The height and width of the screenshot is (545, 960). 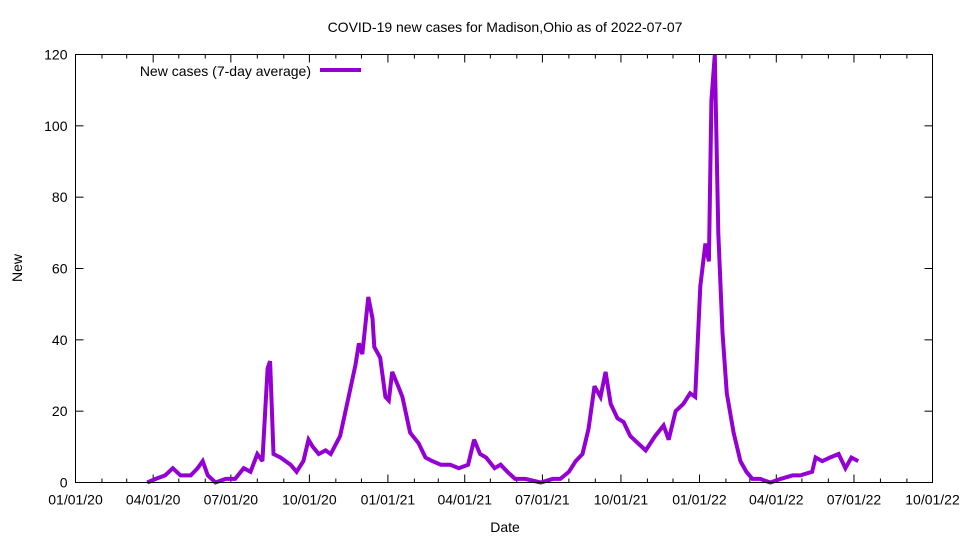 What do you see at coordinates (75, 500) in the screenshot?
I see `x-tick-label: 01/01/20` at bounding box center [75, 500].